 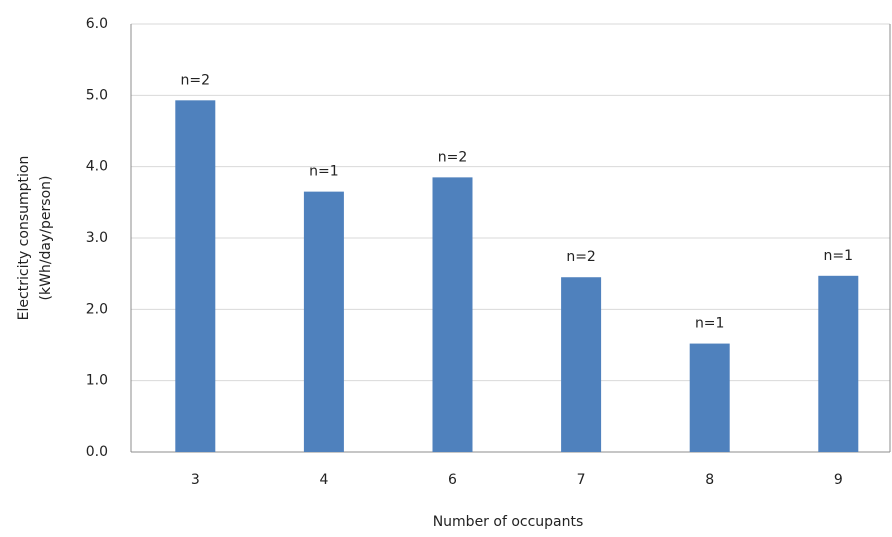 I want to click on x-tick-label: 3, so click(x=195, y=480).